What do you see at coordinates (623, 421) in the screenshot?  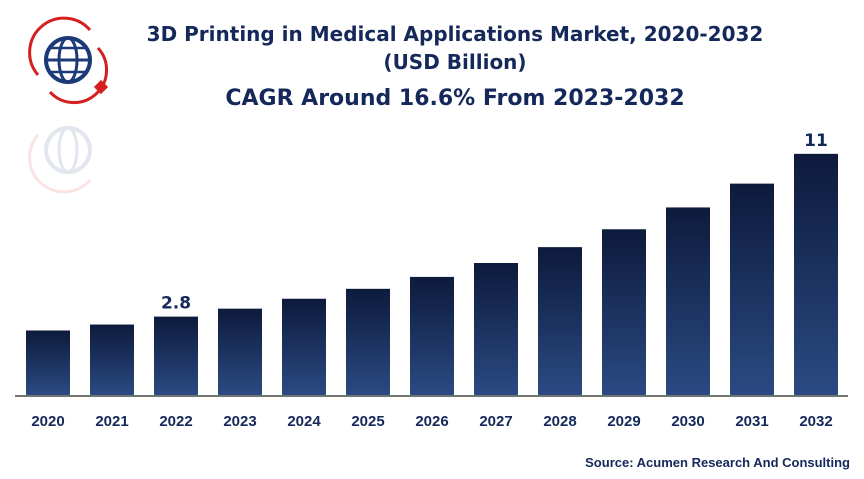 I see `x-tick-label: 2029` at bounding box center [623, 421].